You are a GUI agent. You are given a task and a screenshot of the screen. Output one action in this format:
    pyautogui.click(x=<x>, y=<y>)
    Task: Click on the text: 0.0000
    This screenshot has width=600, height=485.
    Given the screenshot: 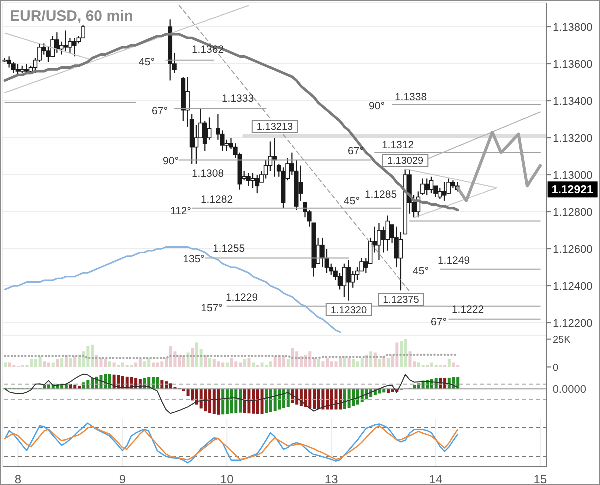 What is the action you would take?
    pyautogui.click(x=569, y=390)
    